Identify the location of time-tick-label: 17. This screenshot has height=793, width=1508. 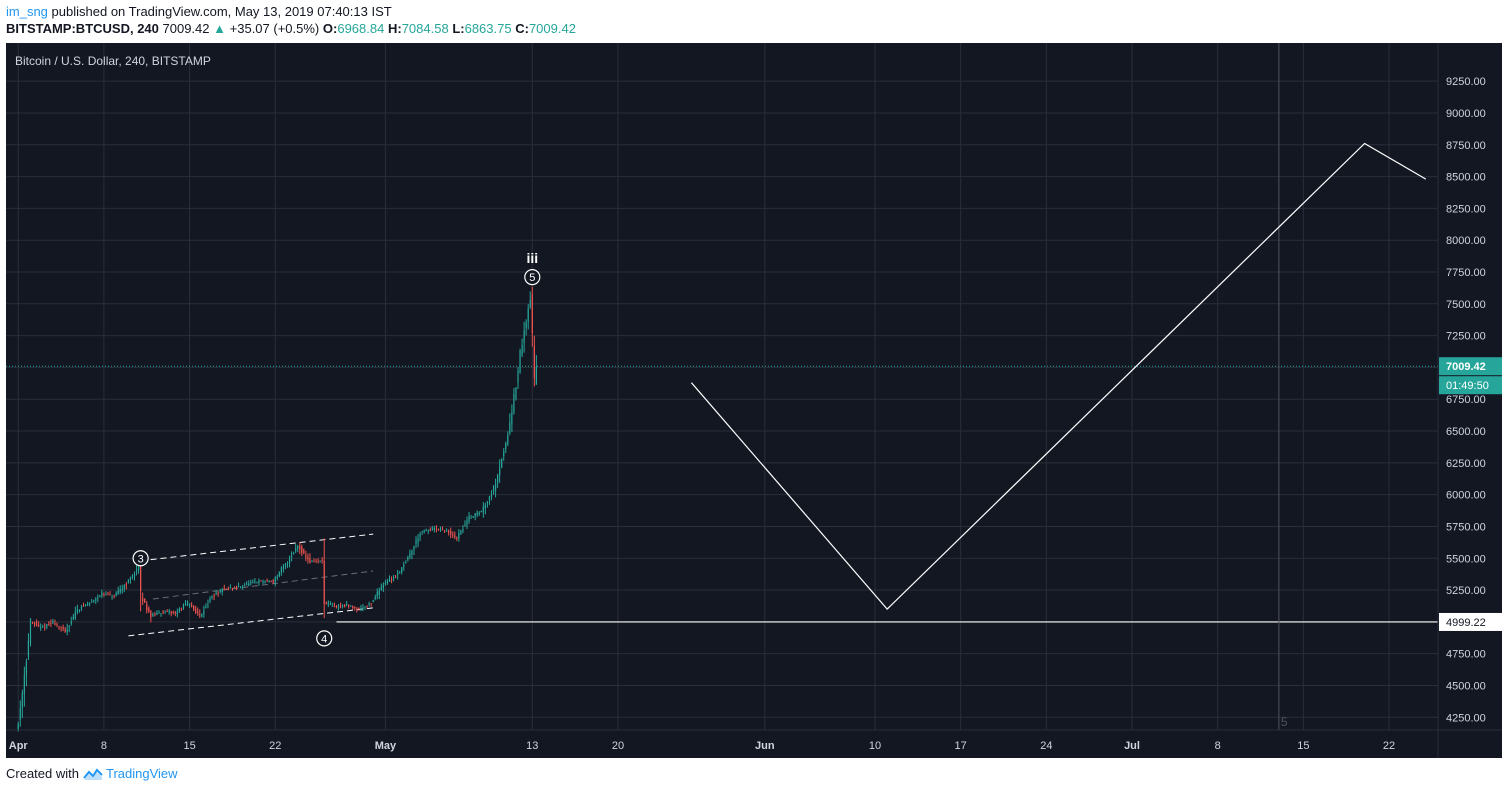
(961, 746).